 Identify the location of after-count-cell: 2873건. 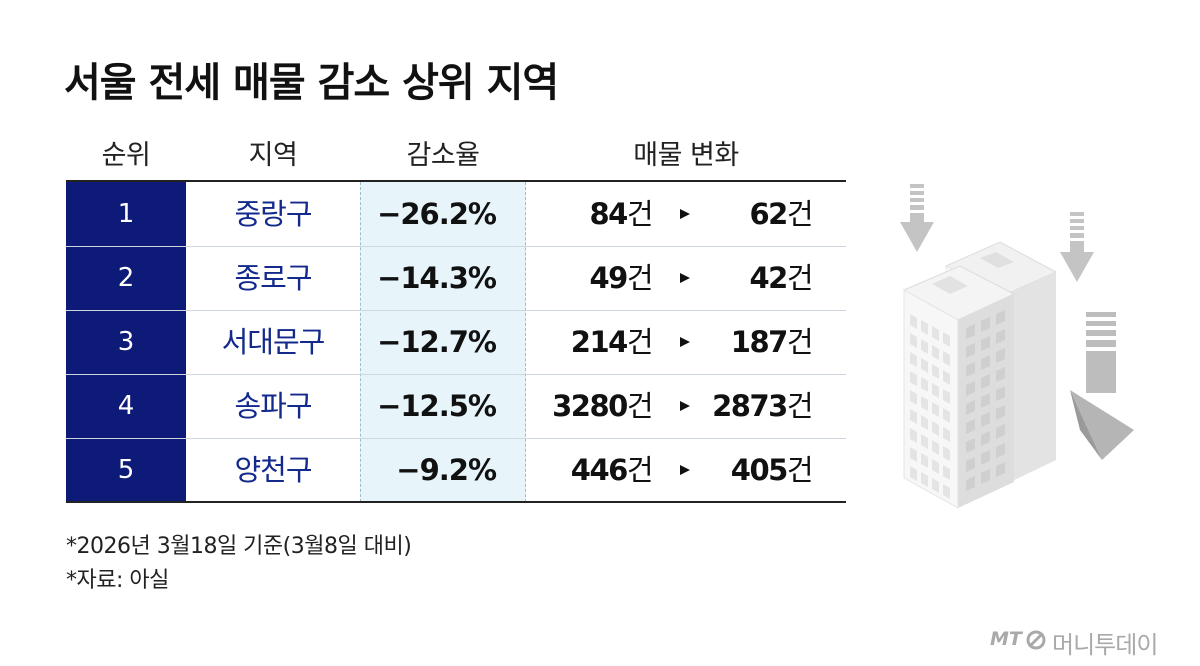
(755, 406).